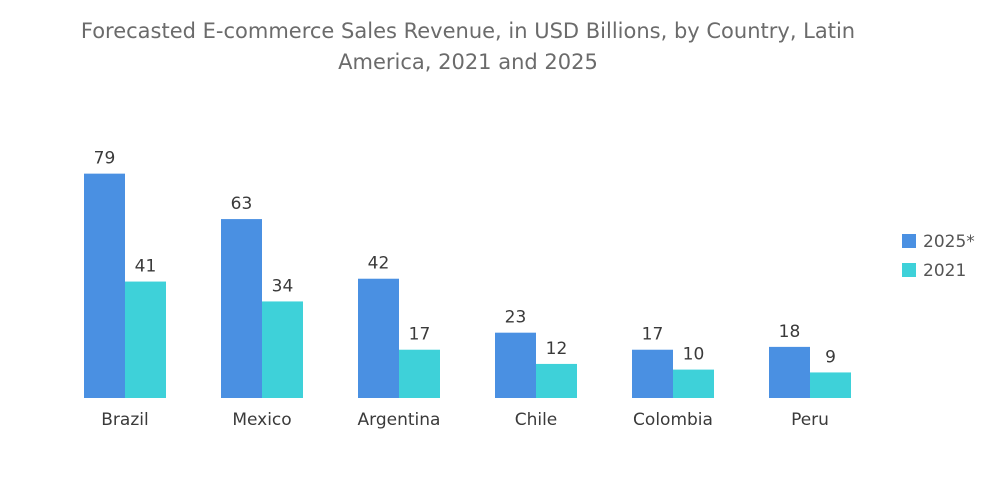  What do you see at coordinates (146, 267) in the screenshot?
I see `value-label-brazil-2021: 41` at bounding box center [146, 267].